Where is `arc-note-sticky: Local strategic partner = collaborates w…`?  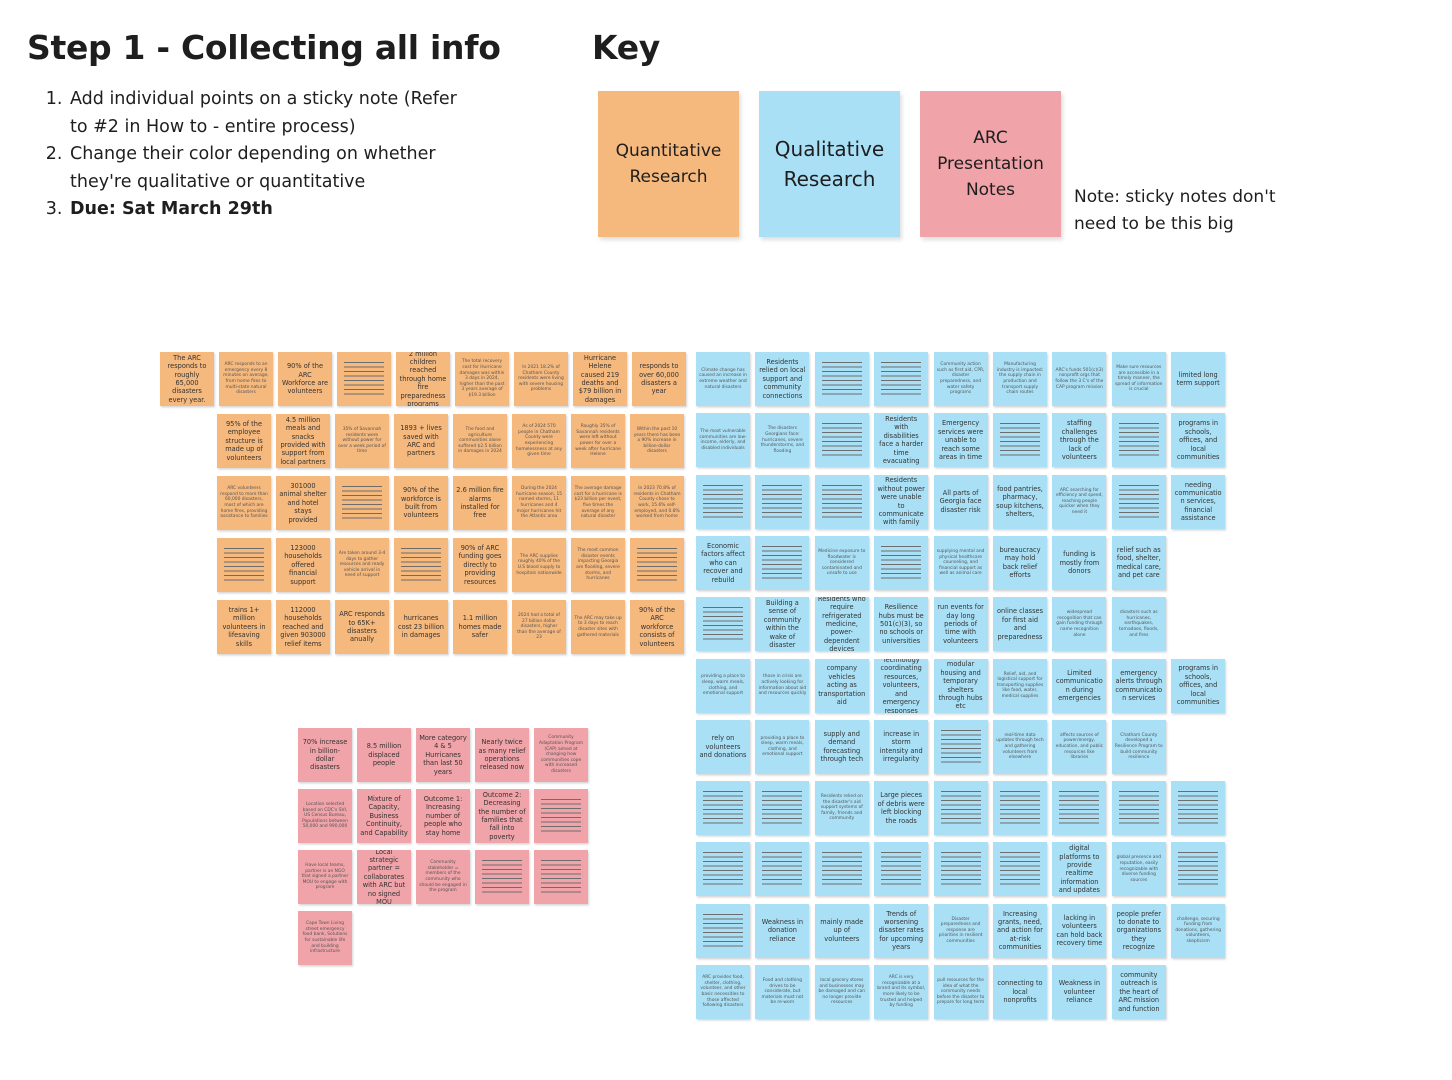
arc-note-sticky: Local strategic partner = collaborates w… is located at coordinates (384, 877).